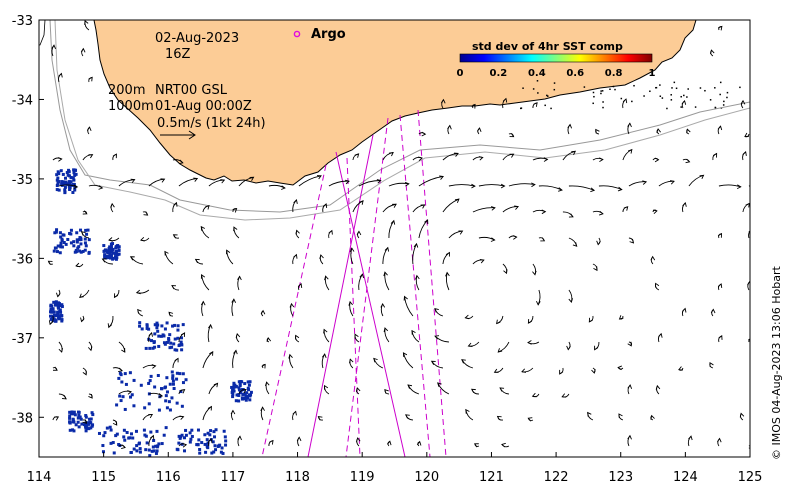 Image resolution: width=791 pixels, height=492 pixels. Describe the element at coordinates (652, 73) in the screenshot. I see `colorbar-tick-label: 1` at that location.